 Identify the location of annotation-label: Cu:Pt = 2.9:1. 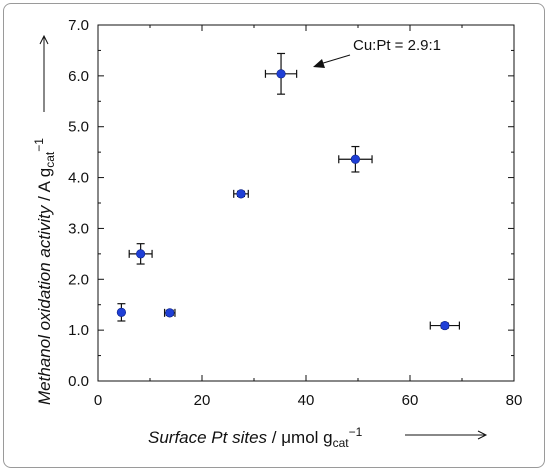
(397, 45).